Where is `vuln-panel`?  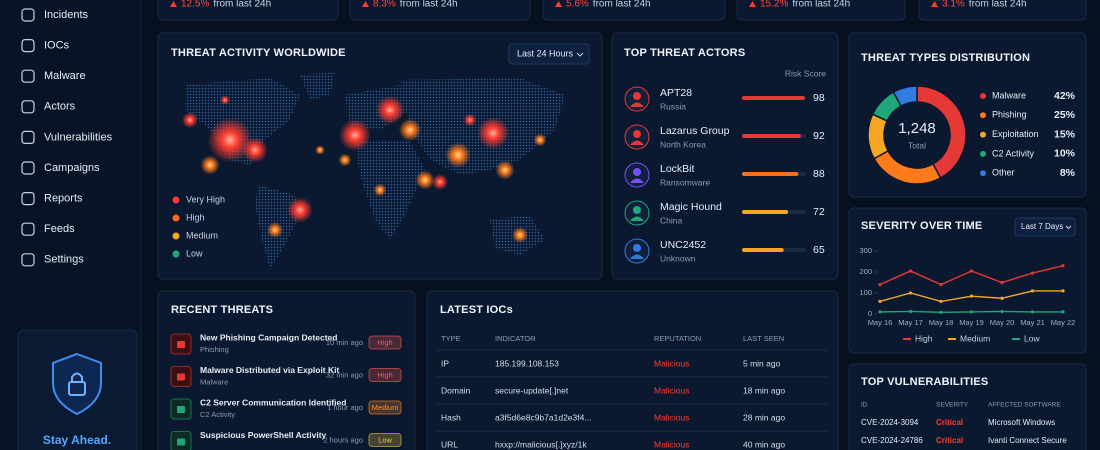
vuln-panel is located at coordinates (967, 406).